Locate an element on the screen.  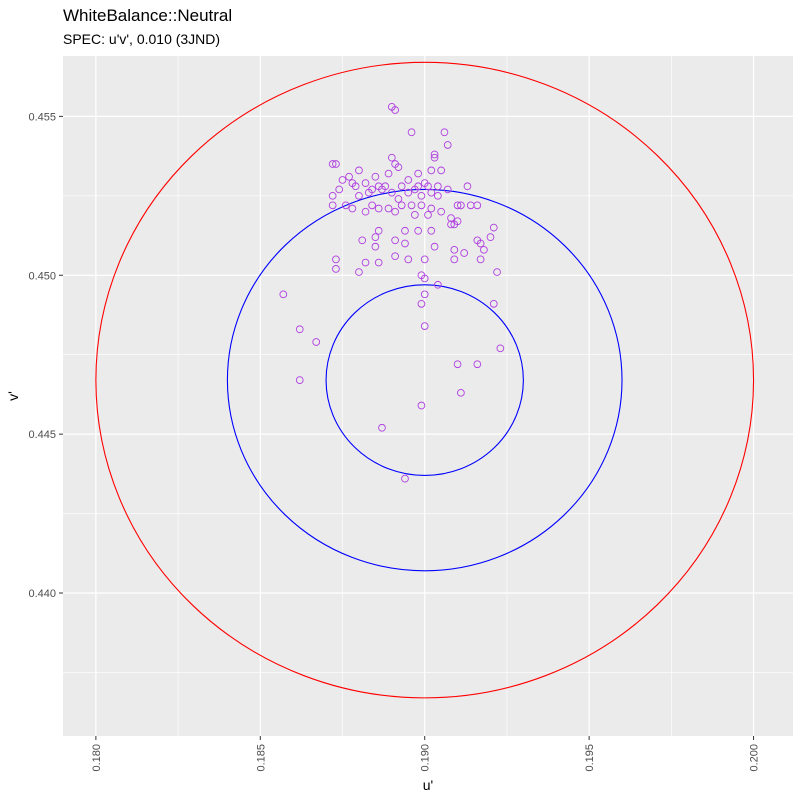
y-tick-label: 0.445 is located at coordinates (42, 435).